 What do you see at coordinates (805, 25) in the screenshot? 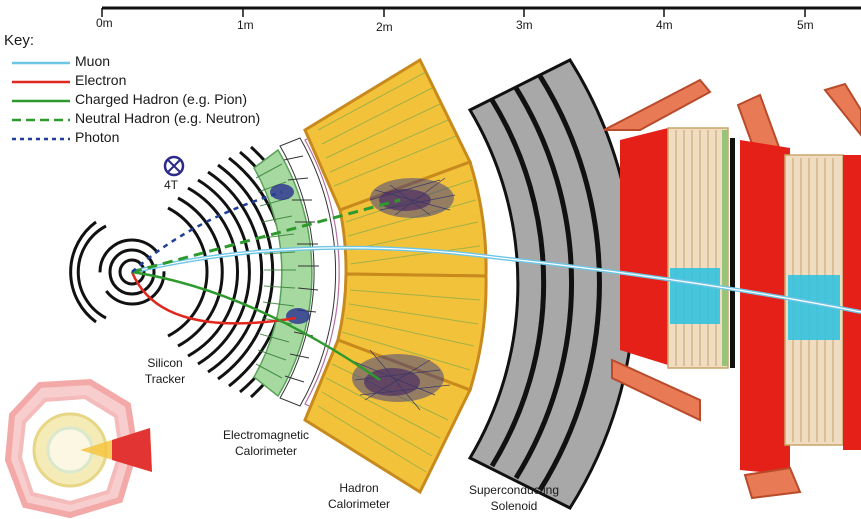
I see `scale-tick-label: 5m` at bounding box center [805, 25].